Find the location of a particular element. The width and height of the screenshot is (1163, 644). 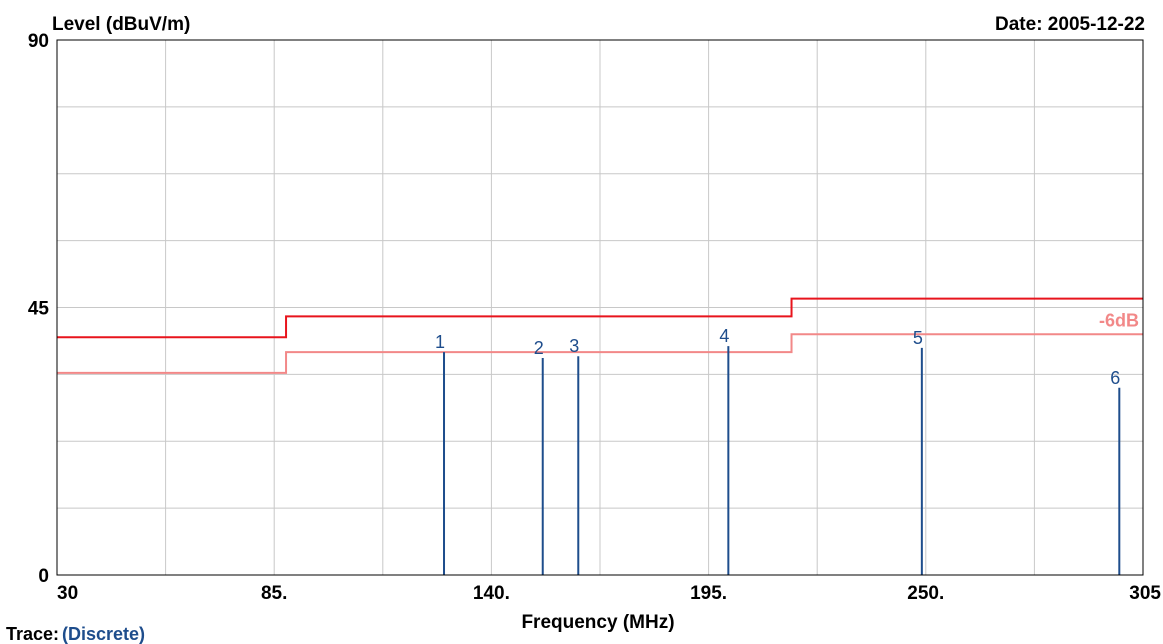

x-tick-label: 195. is located at coordinates (708, 593).